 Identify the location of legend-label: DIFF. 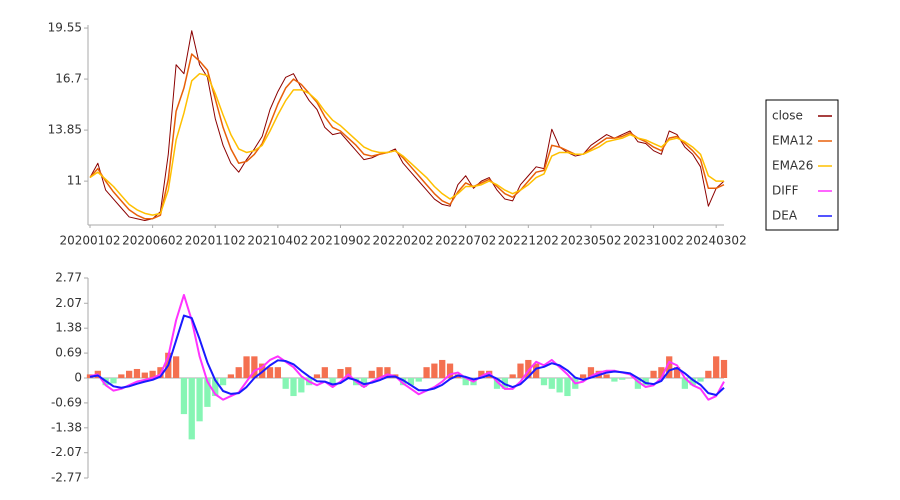
(785, 191).